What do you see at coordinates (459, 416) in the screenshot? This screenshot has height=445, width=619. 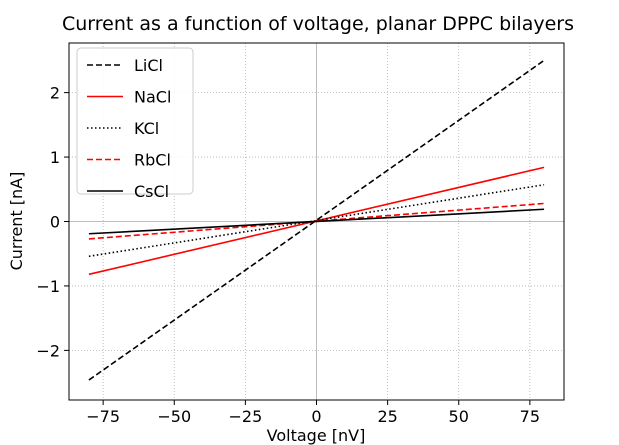 I see `x-tick-label: 50` at bounding box center [459, 416].